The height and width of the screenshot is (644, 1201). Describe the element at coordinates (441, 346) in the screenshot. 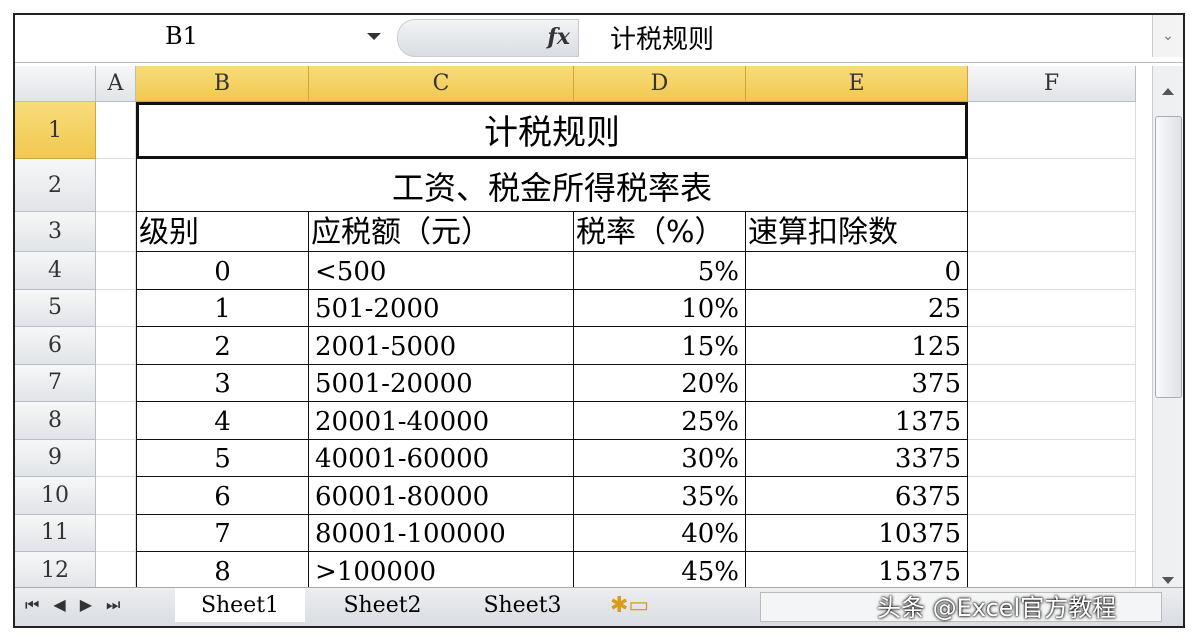

I see `data-cell: 2001-5000` at that location.